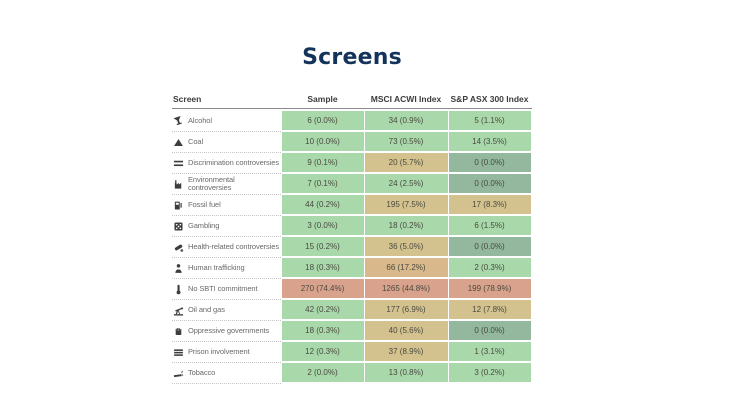  Describe the element at coordinates (352, 57) in the screenshot. I see `page-title: Screens` at that location.